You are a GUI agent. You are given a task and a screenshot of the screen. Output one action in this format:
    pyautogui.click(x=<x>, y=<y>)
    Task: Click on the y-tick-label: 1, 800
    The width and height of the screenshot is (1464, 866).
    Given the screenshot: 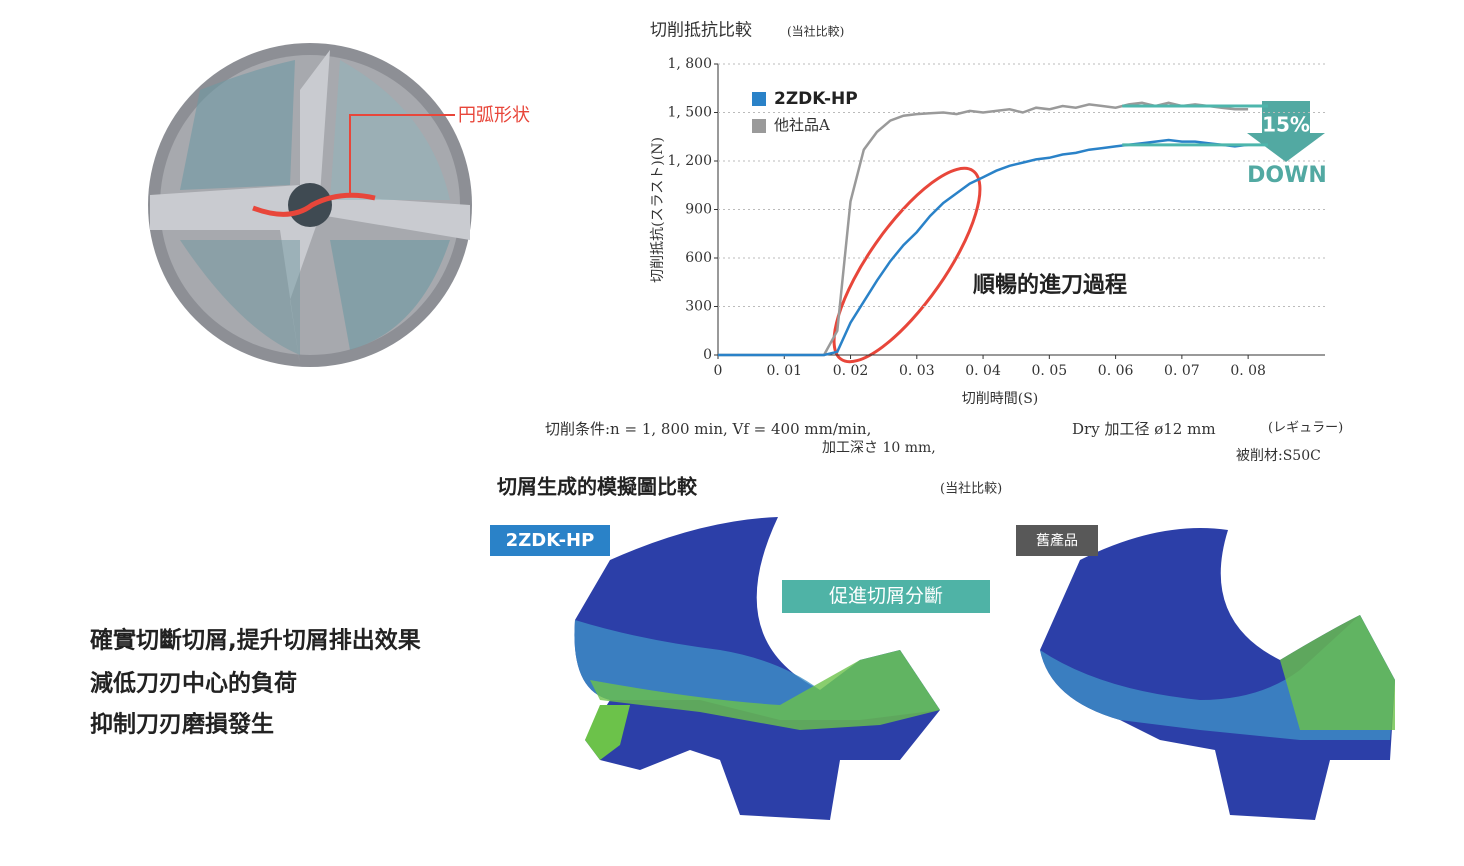 What is the action you would take?
    pyautogui.click(x=689, y=64)
    